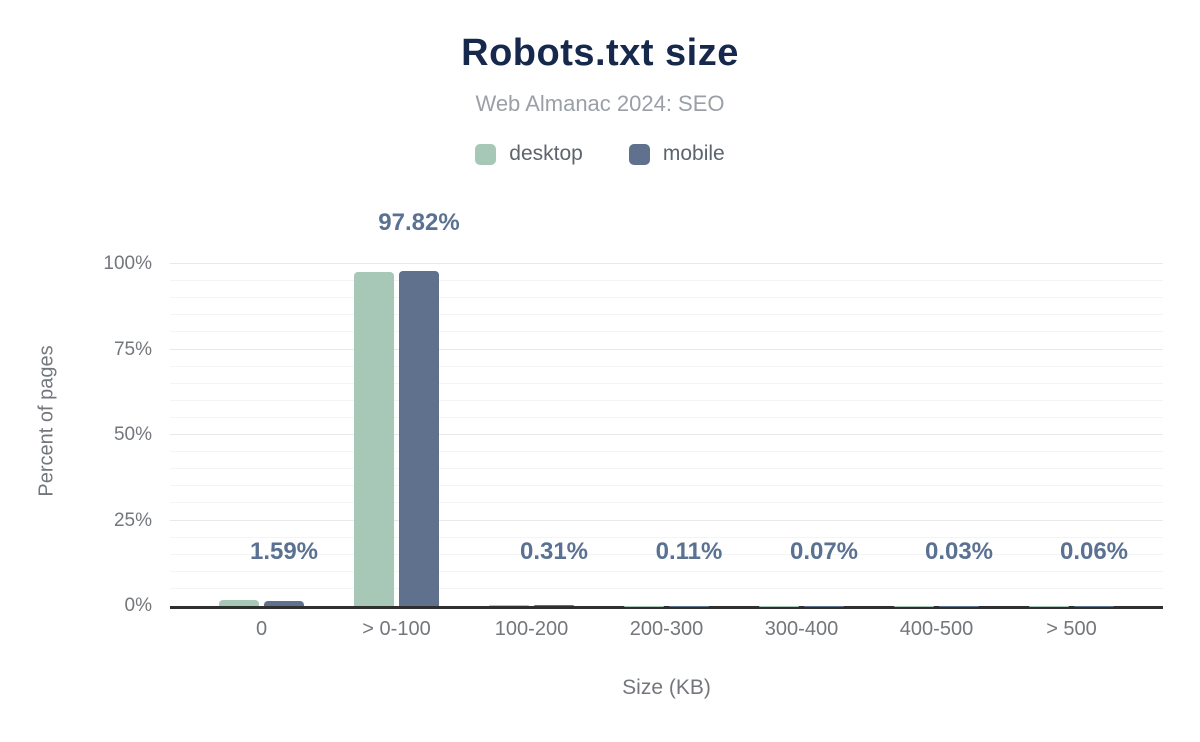 This screenshot has width=1200, height=742. What do you see at coordinates (689, 551) in the screenshot?
I see `data-label-3: 0.11%` at bounding box center [689, 551].